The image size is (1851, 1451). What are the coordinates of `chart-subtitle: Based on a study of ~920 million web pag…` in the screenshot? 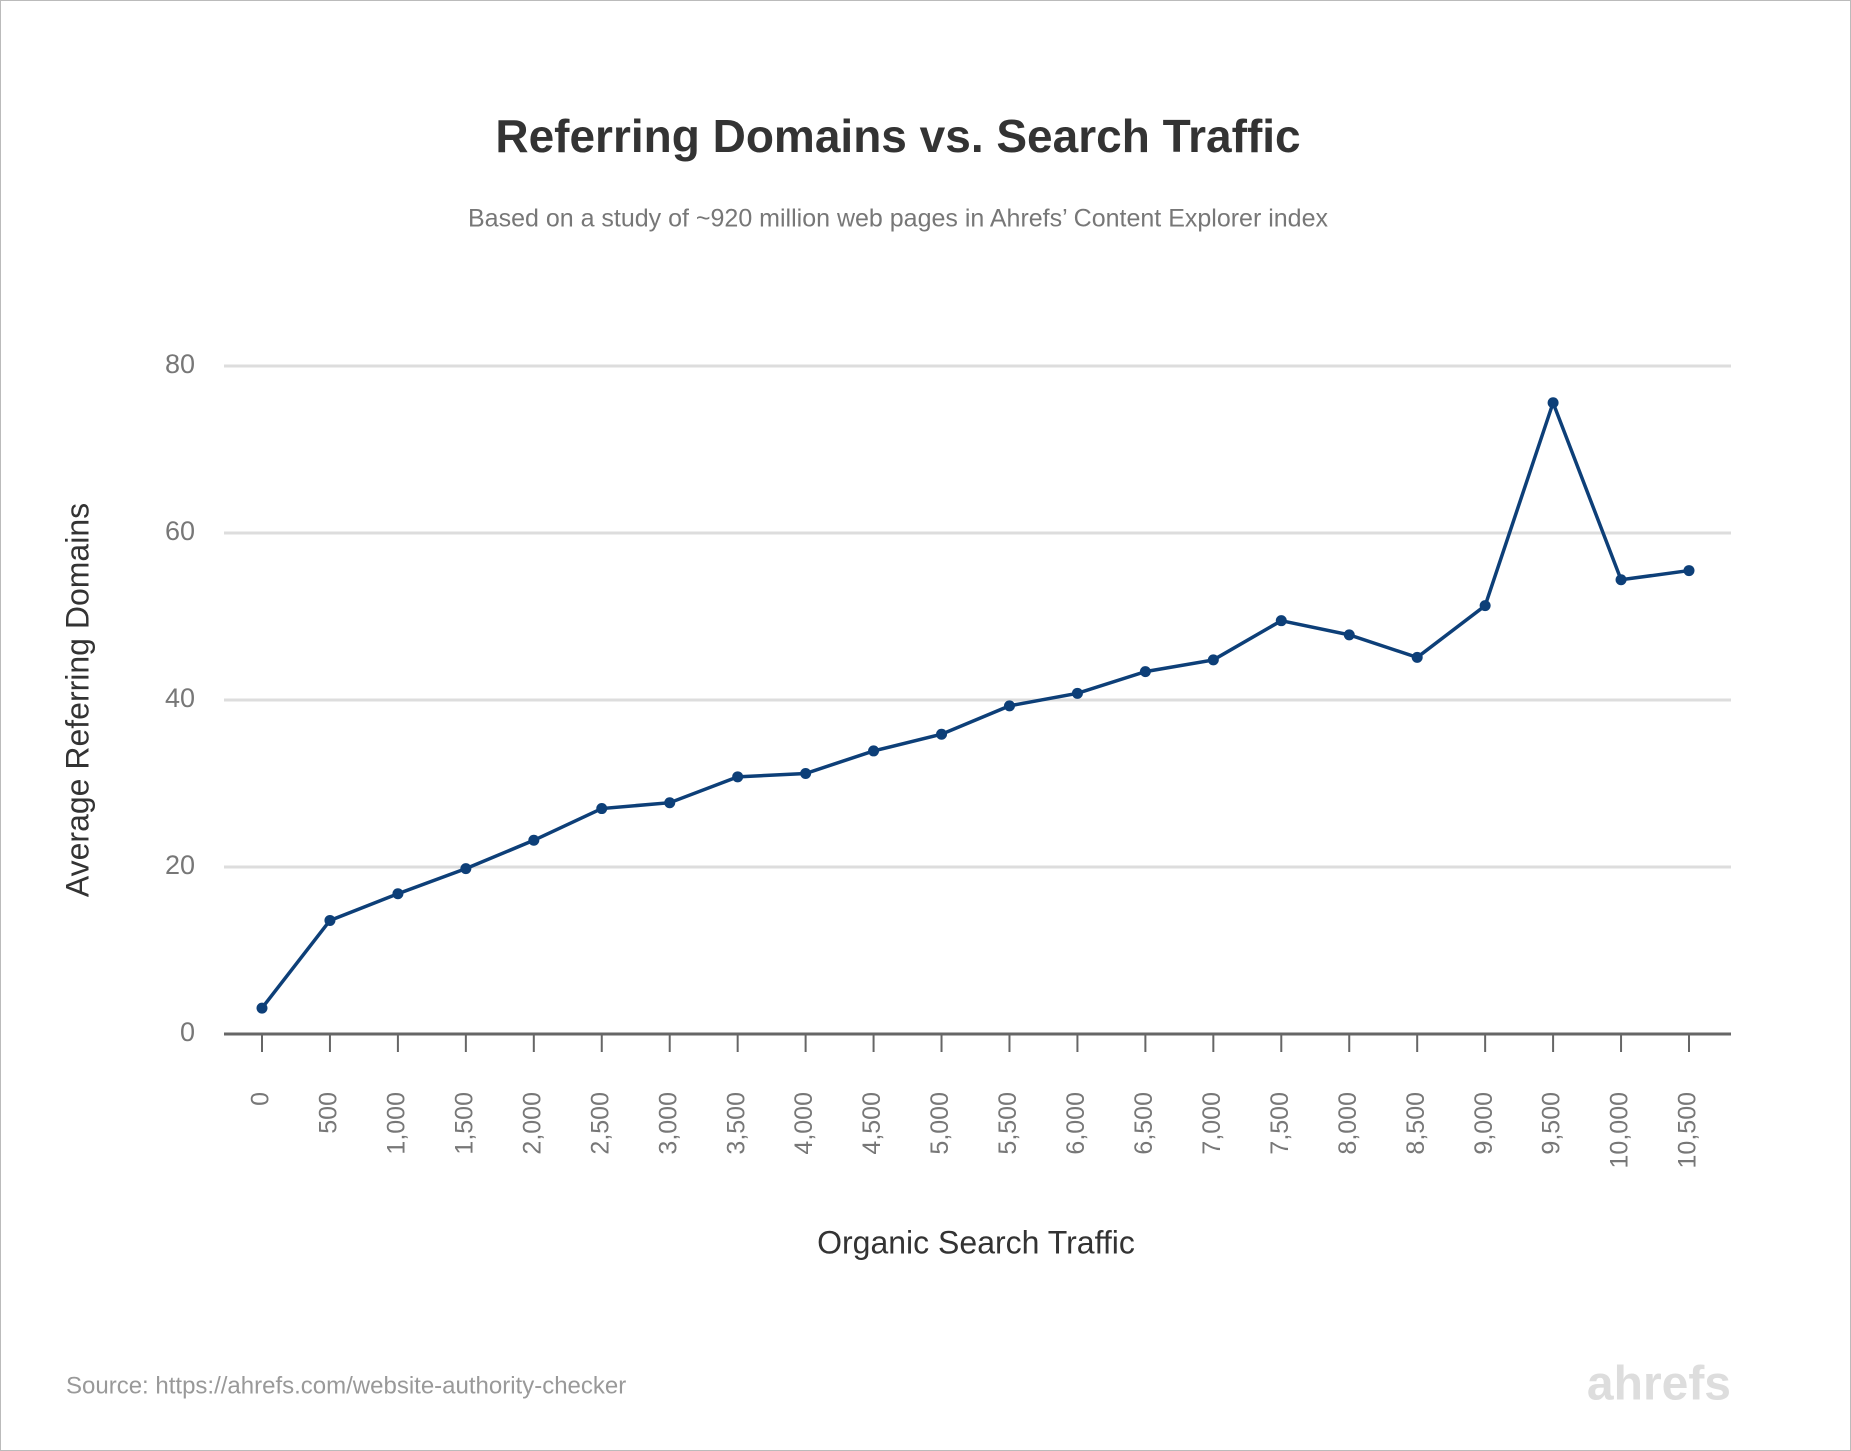 It's located at (898, 219).